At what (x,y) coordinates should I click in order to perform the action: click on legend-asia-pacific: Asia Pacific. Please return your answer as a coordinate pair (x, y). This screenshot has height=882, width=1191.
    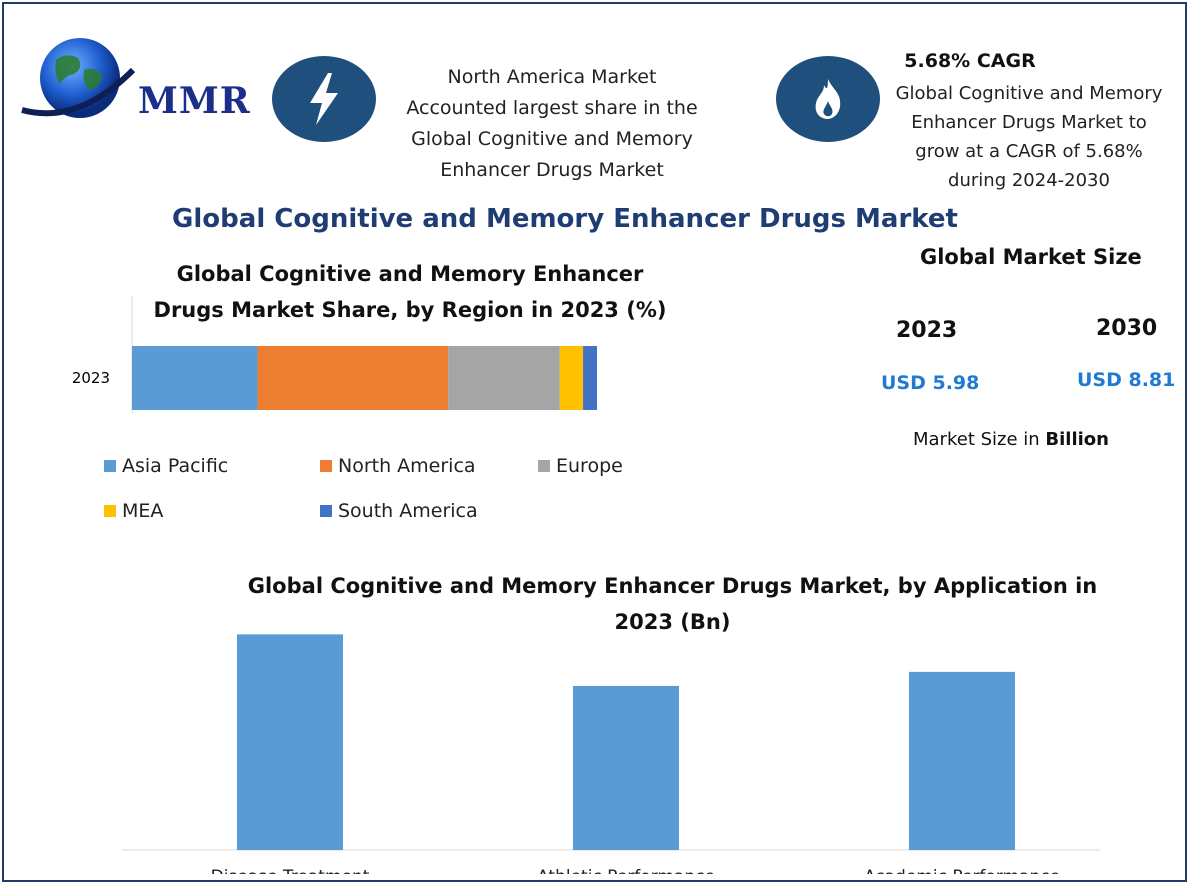
    Looking at the image, I should click on (166, 466).